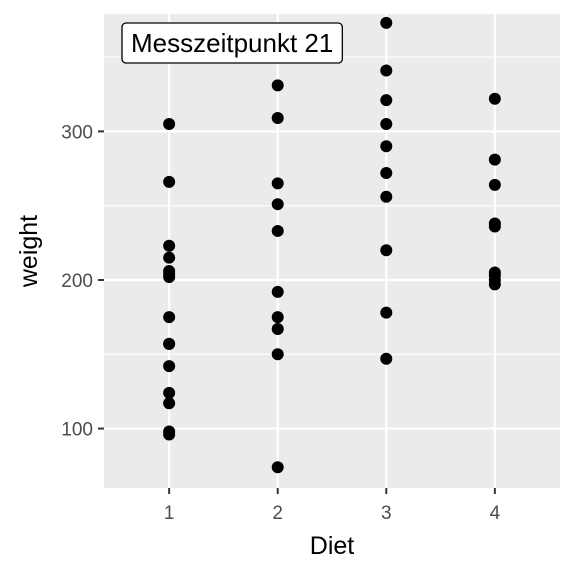  Describe the element at coordinates (77, 430) in the screenshot. I see `y-tick-label: 100` at that location.